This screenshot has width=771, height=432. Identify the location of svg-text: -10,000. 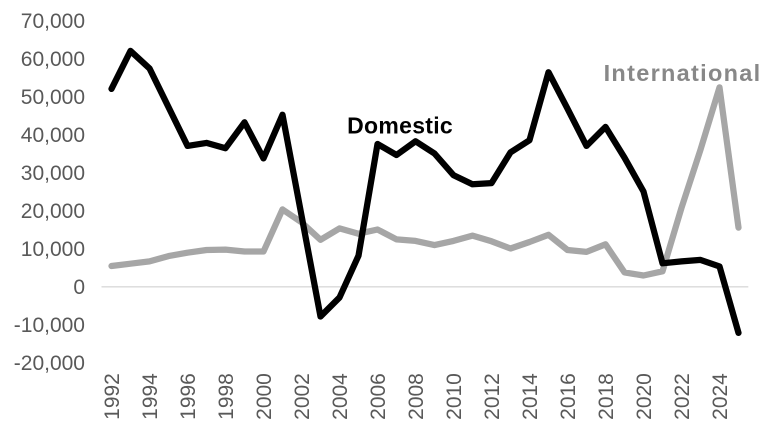
(49, 325).